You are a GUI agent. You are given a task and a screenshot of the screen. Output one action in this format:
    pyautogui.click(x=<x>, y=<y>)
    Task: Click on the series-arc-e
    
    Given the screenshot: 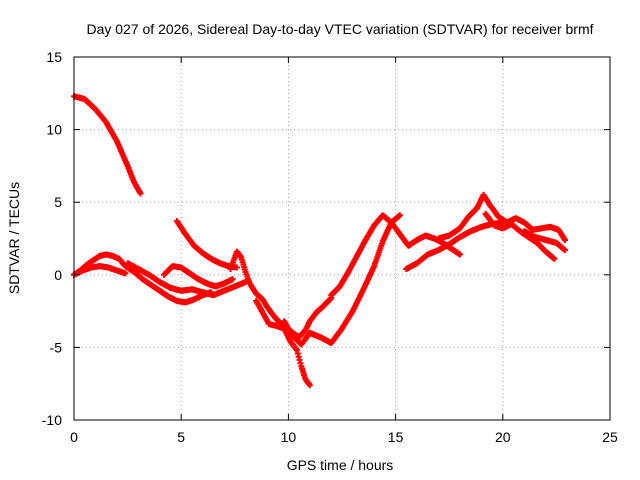 What is the action you would take?
    pyautogui.click(x=198, y=276)
    